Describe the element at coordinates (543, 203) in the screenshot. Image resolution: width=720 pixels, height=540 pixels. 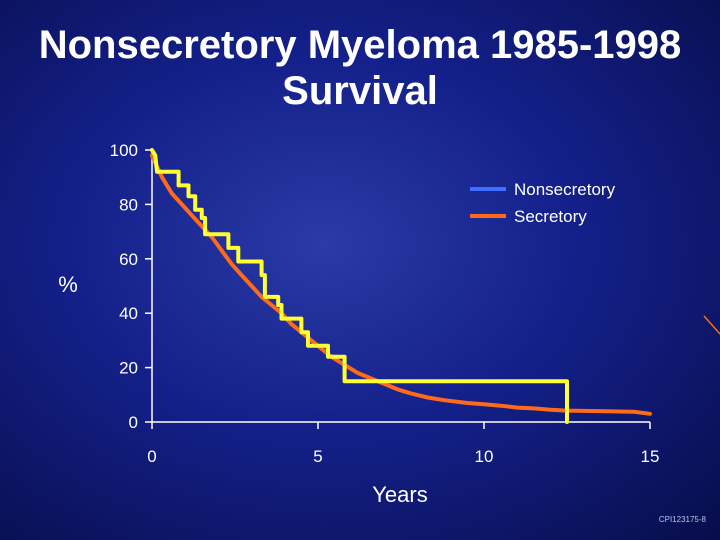
I see `chart-legend: Nonsecretory Secretory` at that location.